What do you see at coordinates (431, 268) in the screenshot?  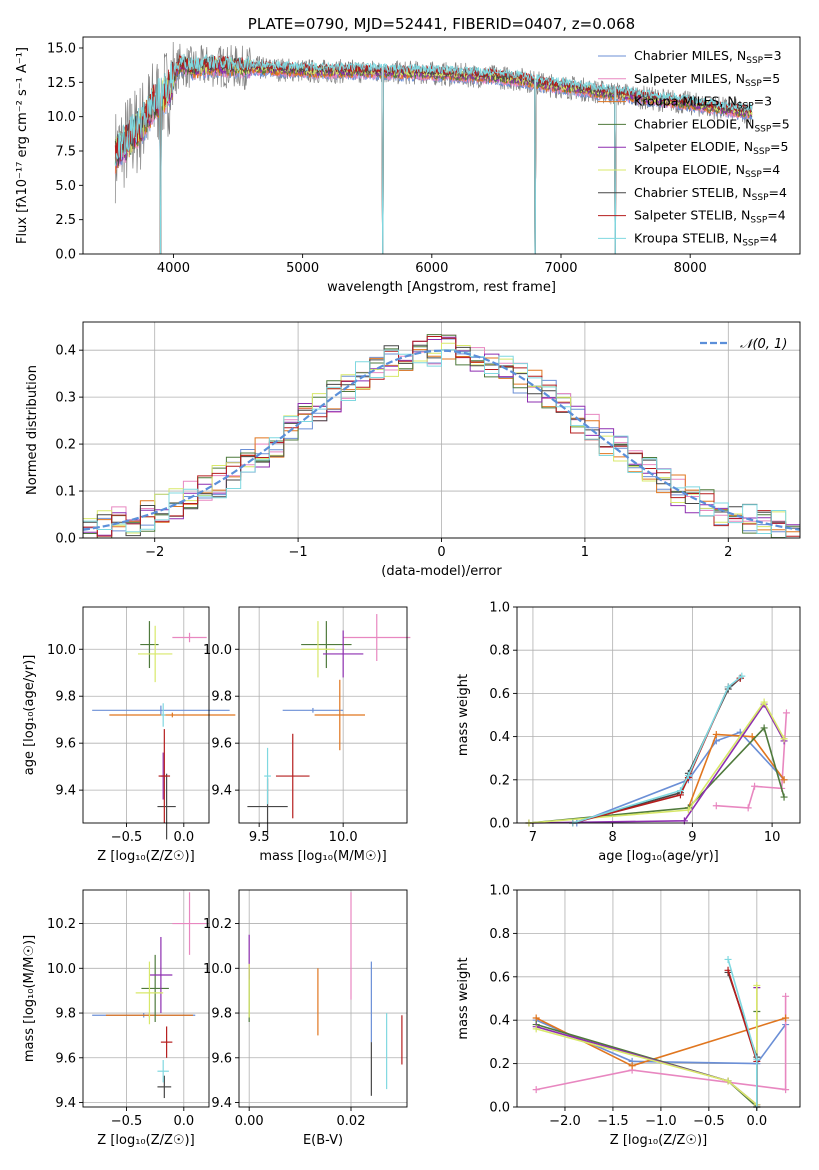 I see `x-tick-label: 6000` at bounding box center [431, 268].